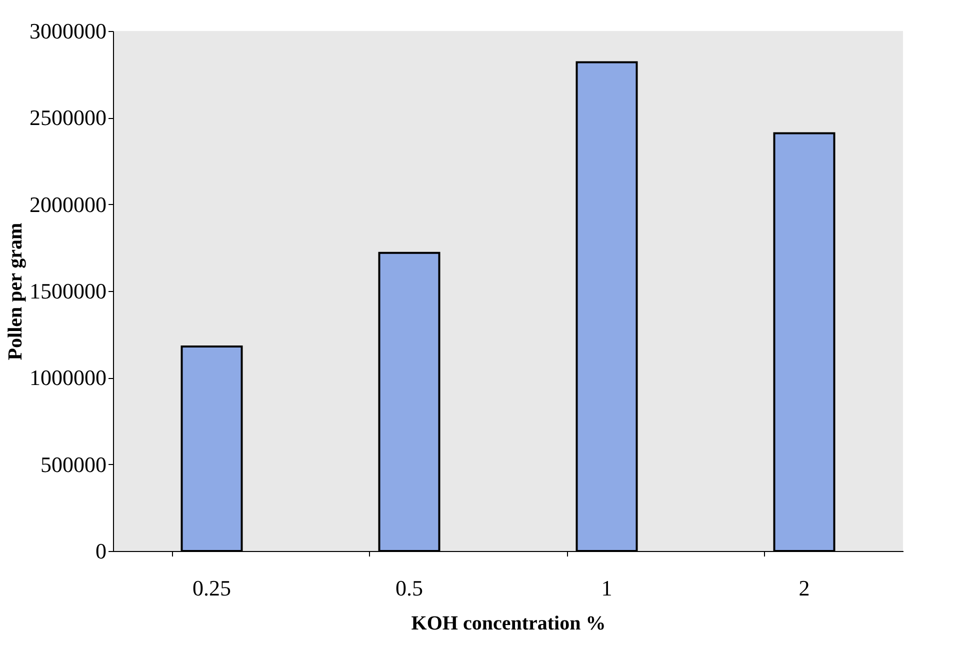 The height and width of the screenshot is (654, 974). Describe the element at coordinates (73, 464) in the screenshot. I see `y-tick-label: 500000` at that location.